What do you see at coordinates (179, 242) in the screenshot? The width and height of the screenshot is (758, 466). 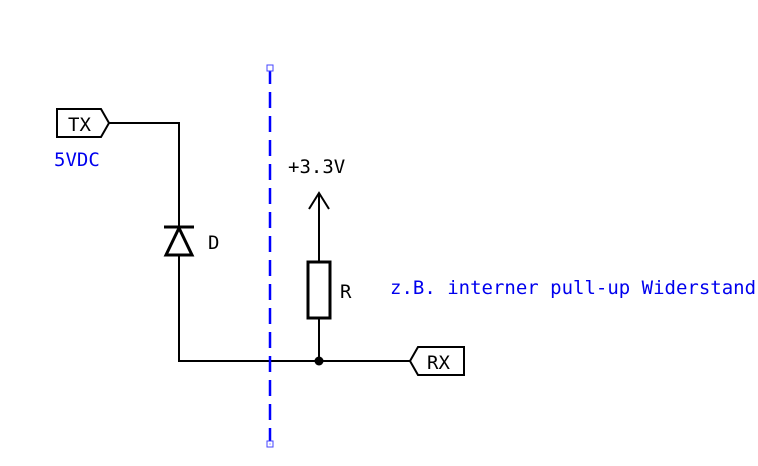 I see `diode-symbol` at bounding box center [179, 242].